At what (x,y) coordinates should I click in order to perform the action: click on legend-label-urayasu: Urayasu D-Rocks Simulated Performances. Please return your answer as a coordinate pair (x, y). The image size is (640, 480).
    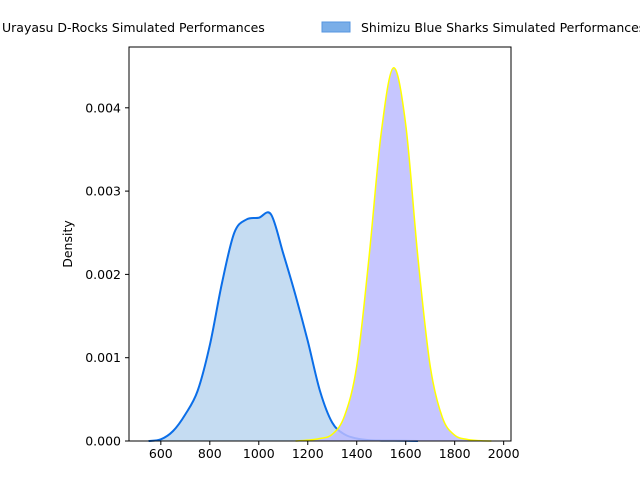
    Looking at the image, I should click on (133, 27).